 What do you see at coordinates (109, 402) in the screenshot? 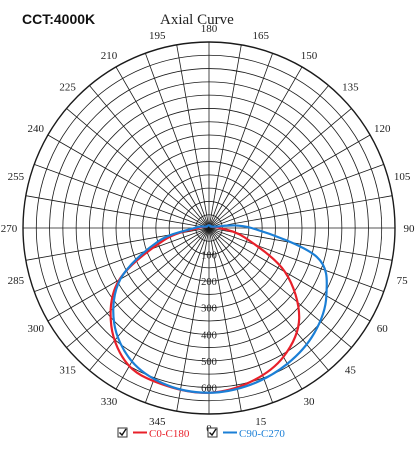
I see `angle-tick-label: 330` at bounding box center [109, 402].